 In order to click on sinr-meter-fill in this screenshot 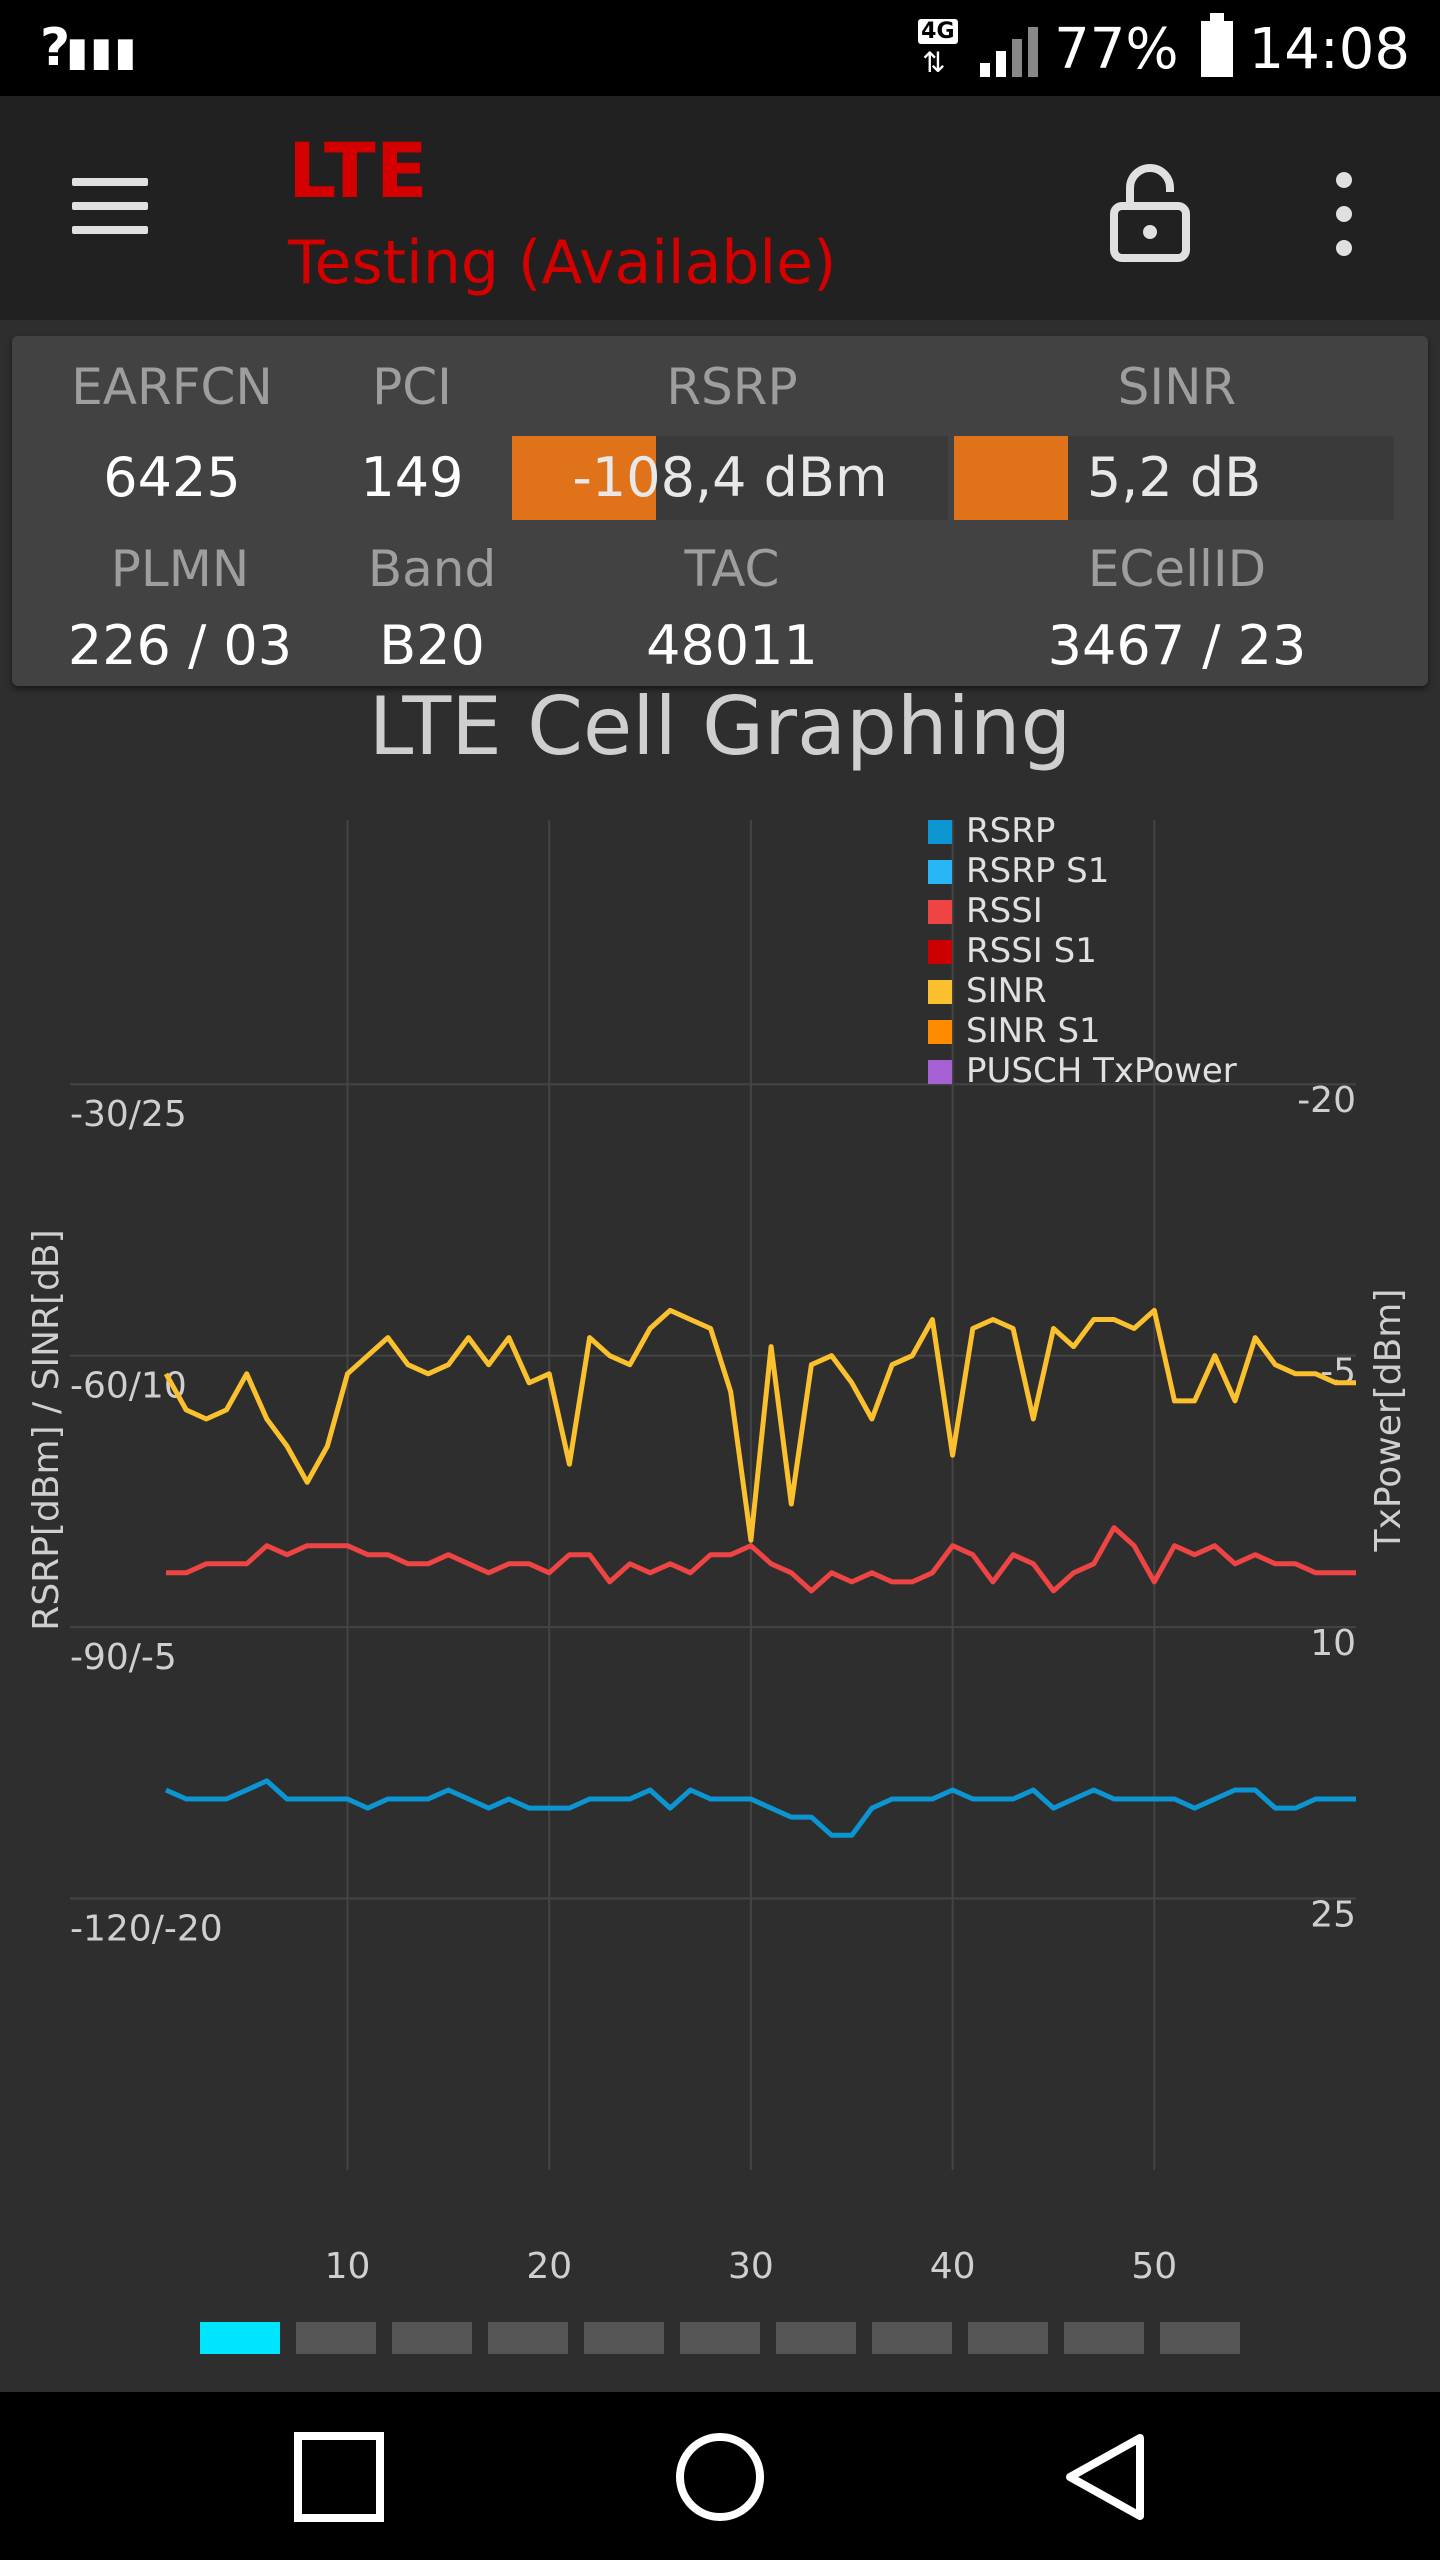, I will do `click(1011, 478)`.